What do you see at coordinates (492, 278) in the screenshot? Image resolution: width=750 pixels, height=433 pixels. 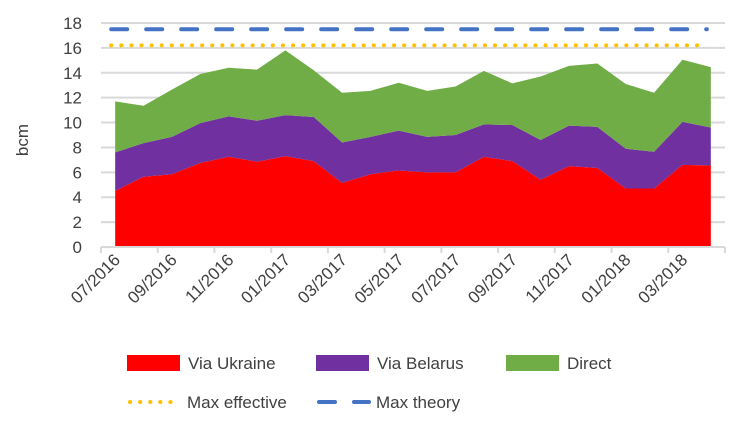 I see `x-tick-label: 09/2017` at bounding box center [492, 278].